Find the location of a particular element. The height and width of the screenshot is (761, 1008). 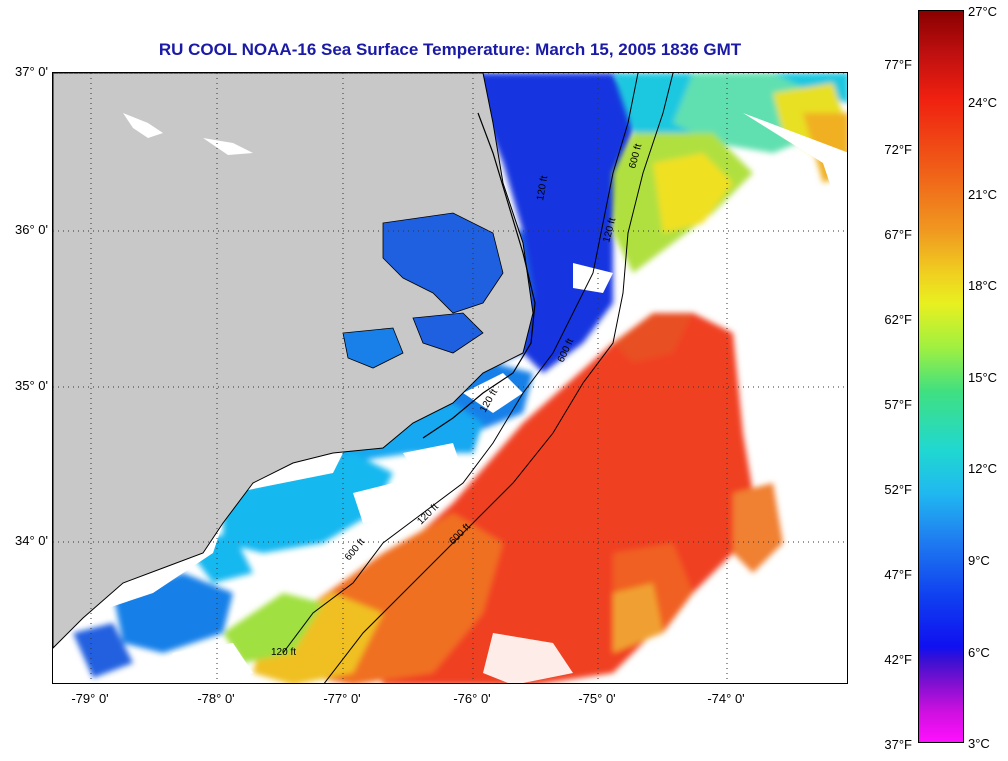

colorbar-fahrenheit-label: 62°F is located at coordinates (898, 319).